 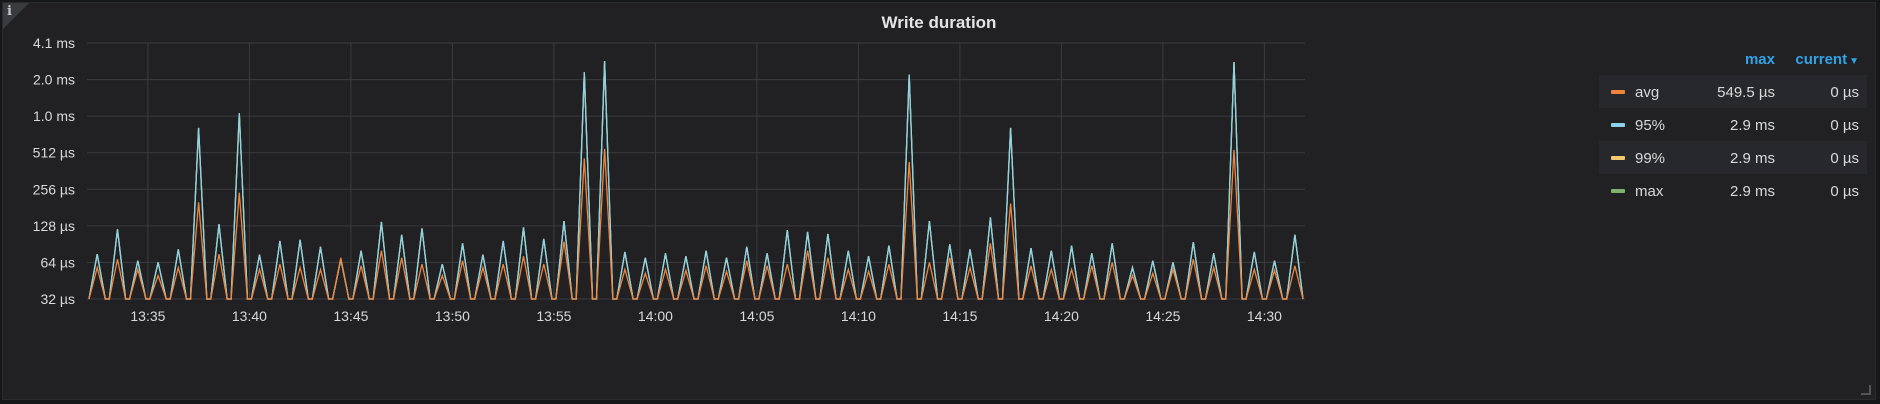 What do you see at coordinates (1650, 158) in the screenshot?
I see `legend-series-name: 99%` at bounding box center [1650, 158].